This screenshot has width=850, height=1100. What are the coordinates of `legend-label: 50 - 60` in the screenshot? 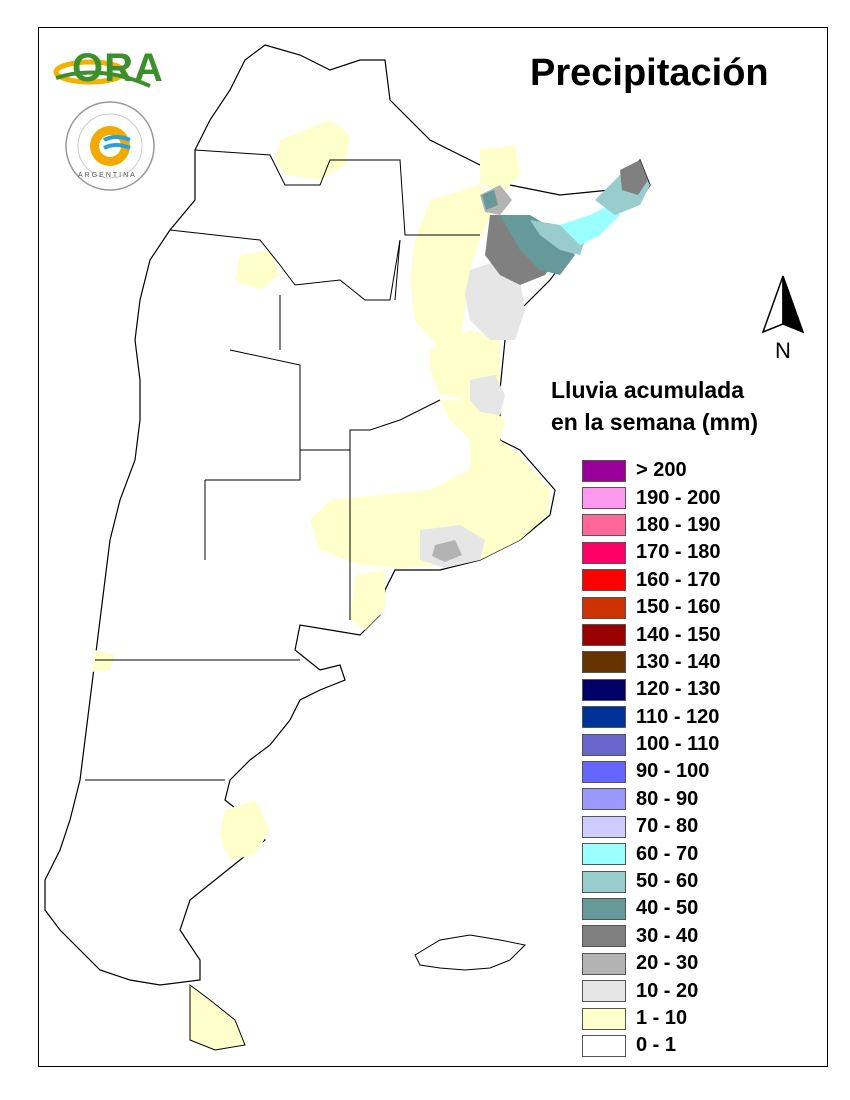 It's located at (667, 881).